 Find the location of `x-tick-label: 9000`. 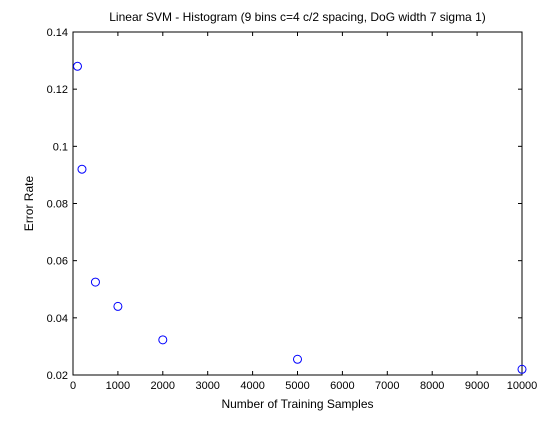

x-tick-label: 9000 is located at coordinates (477, 386).